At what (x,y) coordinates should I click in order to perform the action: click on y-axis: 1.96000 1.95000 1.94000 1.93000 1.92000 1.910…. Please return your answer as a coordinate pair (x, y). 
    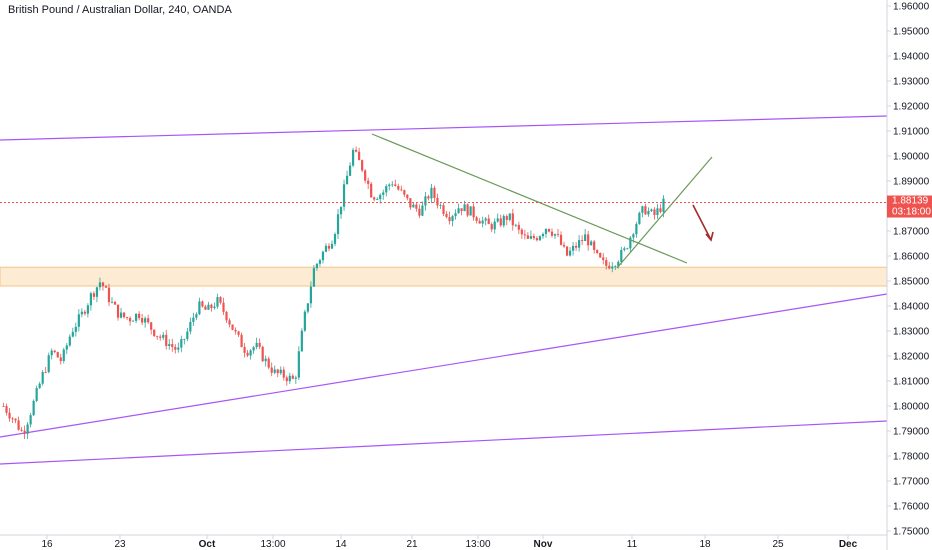
    Looking at the image, I should click on (908, 270).